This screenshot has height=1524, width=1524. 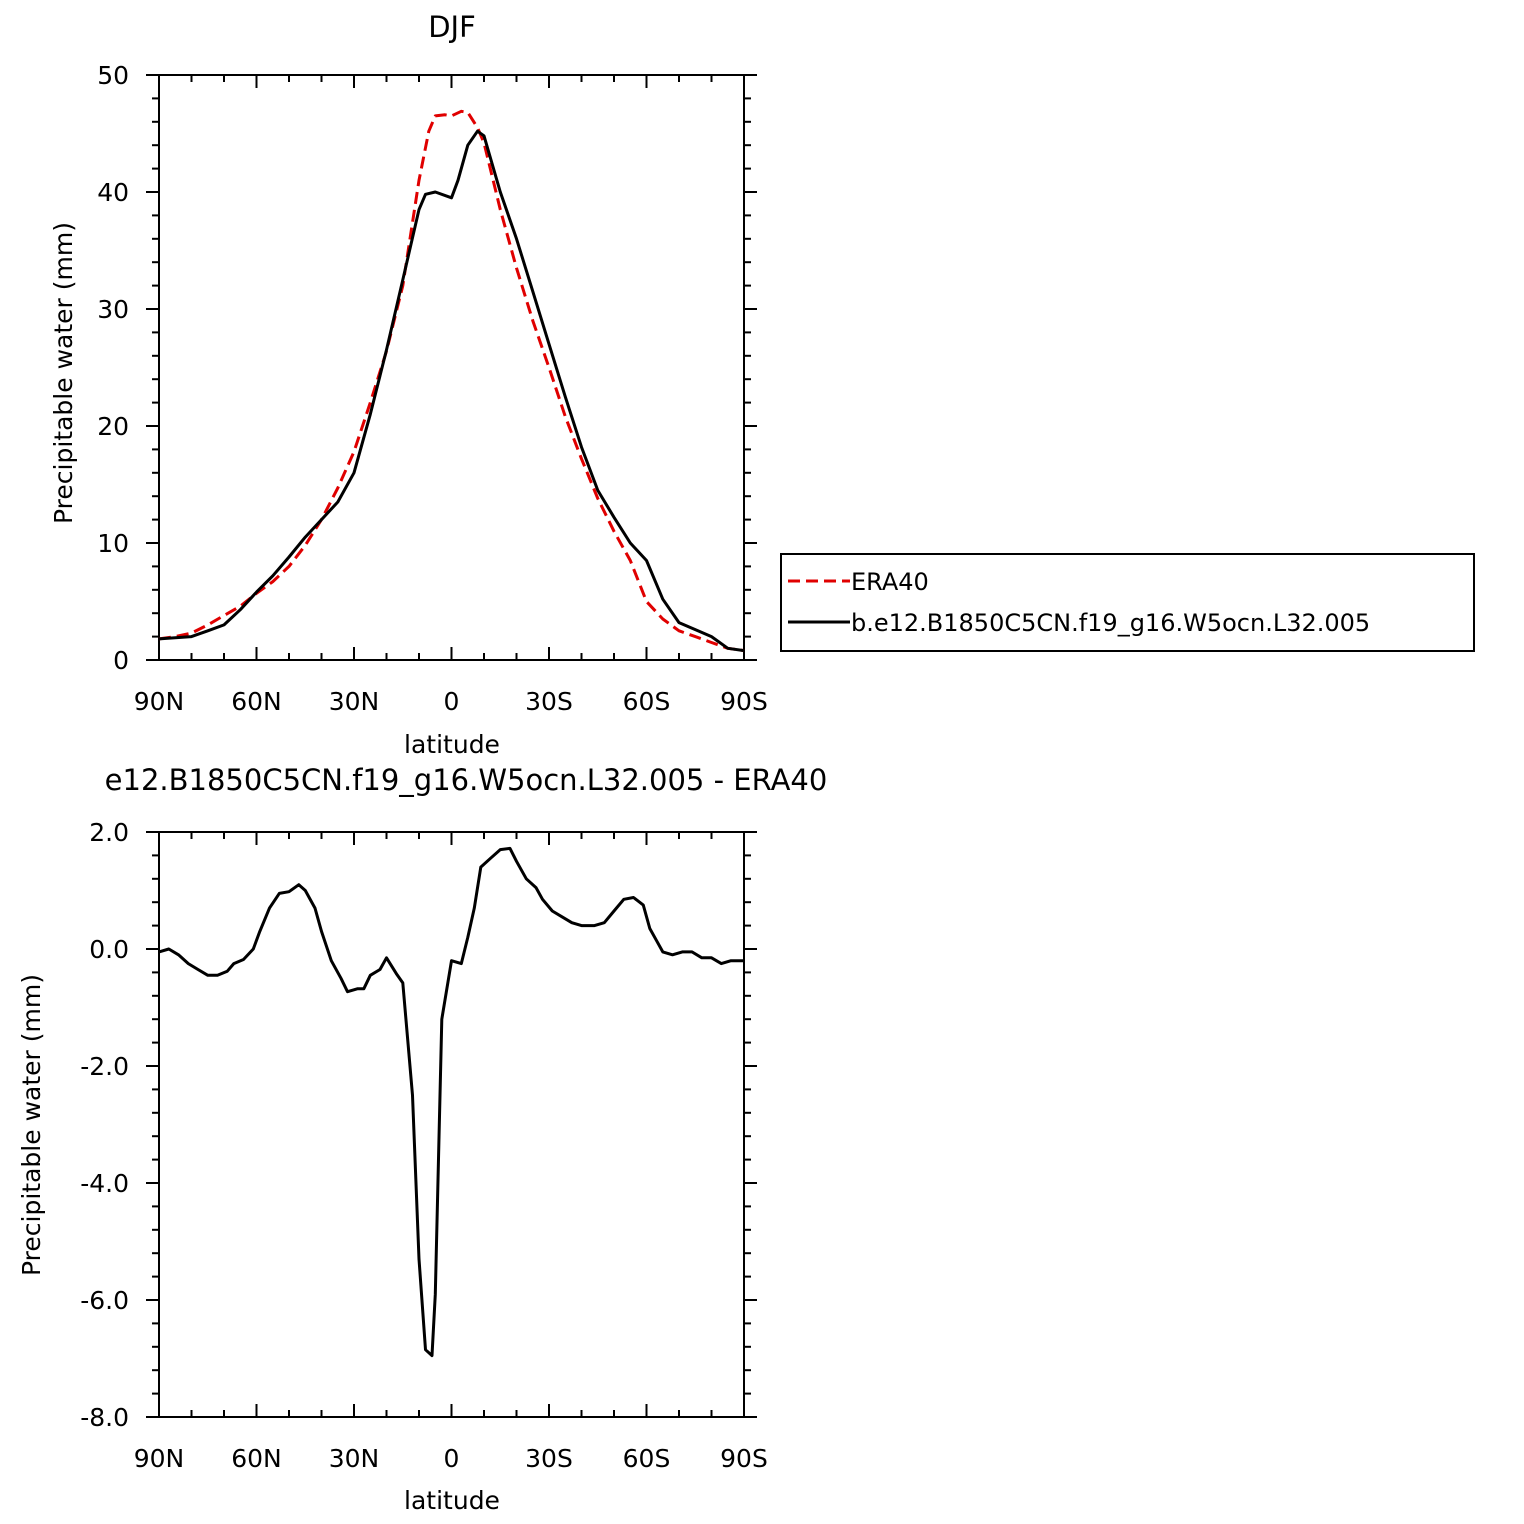 I want to click on bottom-y-tick-label: 2.0, so click(x=109, y=832).